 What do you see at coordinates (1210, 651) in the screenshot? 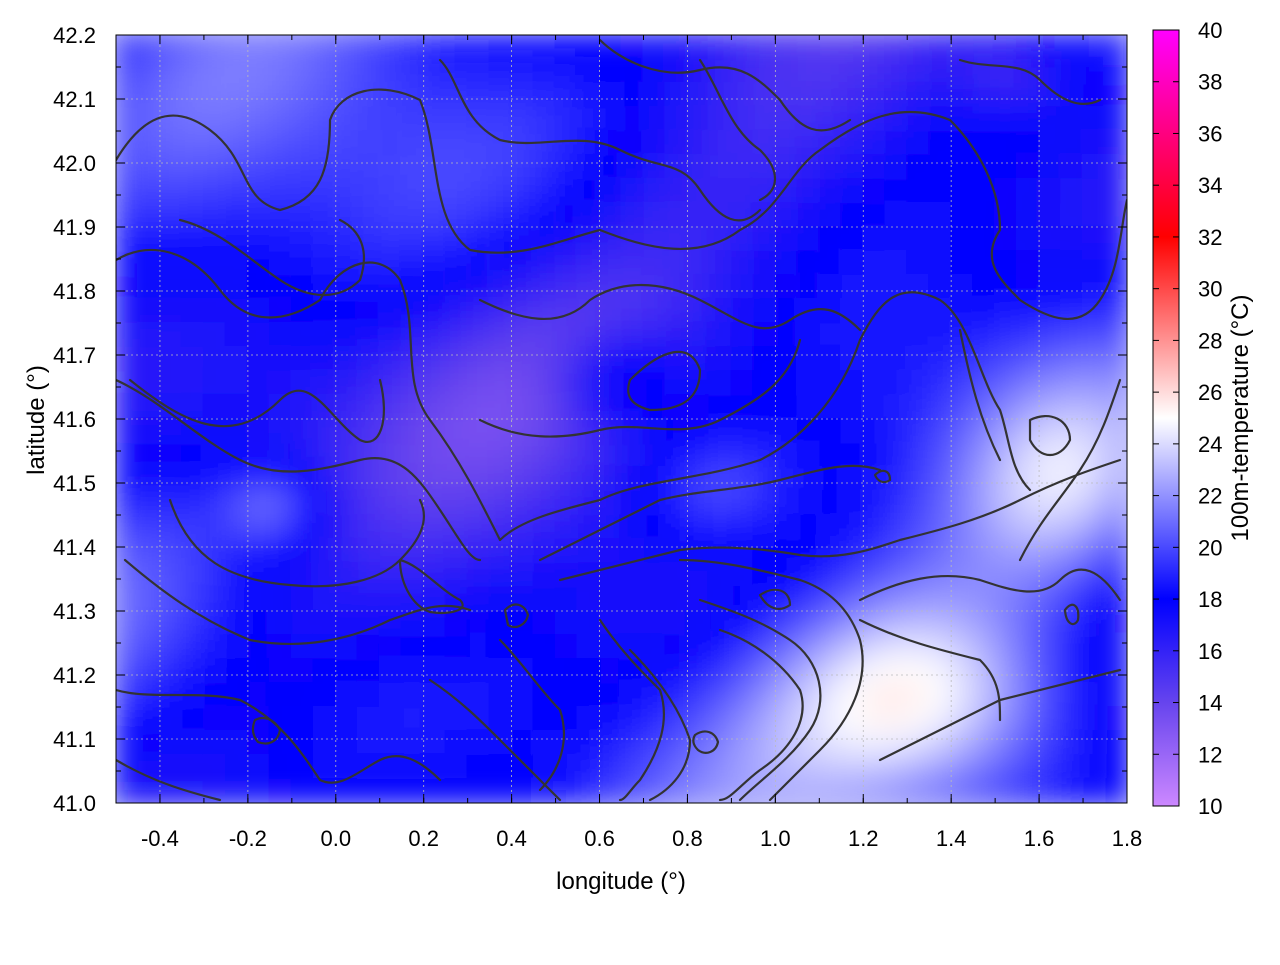
I see `colorbar-tick-label: 16` at bounding box center [1210, 651].